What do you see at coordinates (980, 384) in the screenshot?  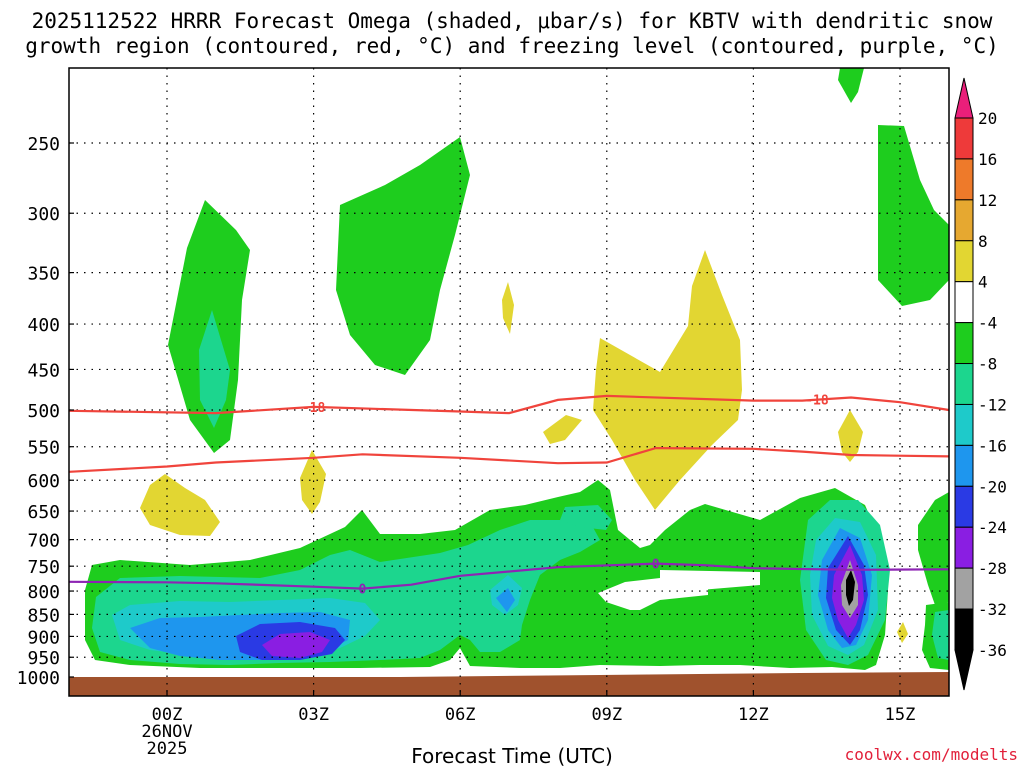 I see `omega-colorbar: 20 16 12 8 4 -4 -8 -12 -16 -20 -24 -28 -32 -36` at bounding box center [980, 384].